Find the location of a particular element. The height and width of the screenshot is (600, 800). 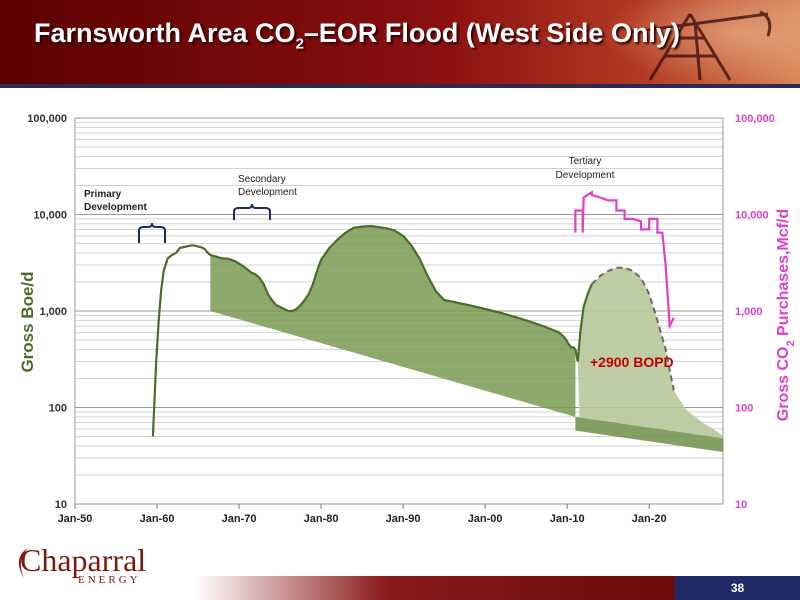

tertiary-area is located at coordinates (650, 353).